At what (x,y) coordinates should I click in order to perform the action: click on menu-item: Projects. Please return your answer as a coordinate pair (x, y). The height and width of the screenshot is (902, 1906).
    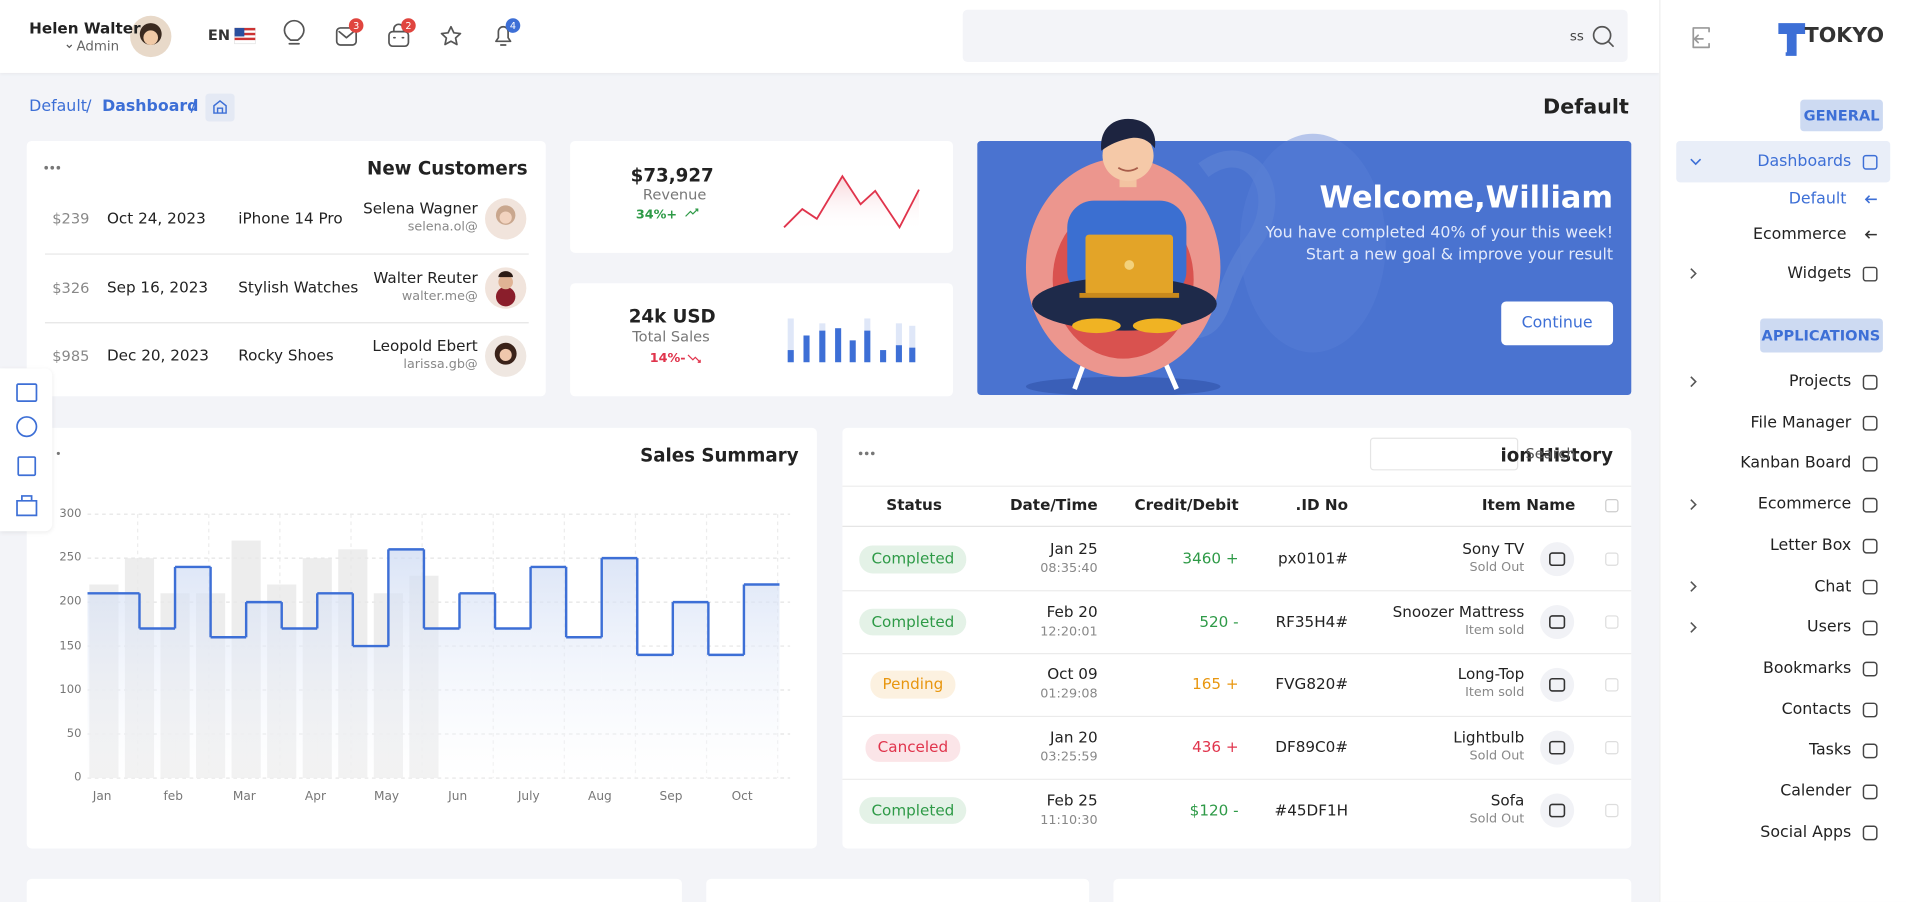
    Looking at the image, I should click on (1820, 381).